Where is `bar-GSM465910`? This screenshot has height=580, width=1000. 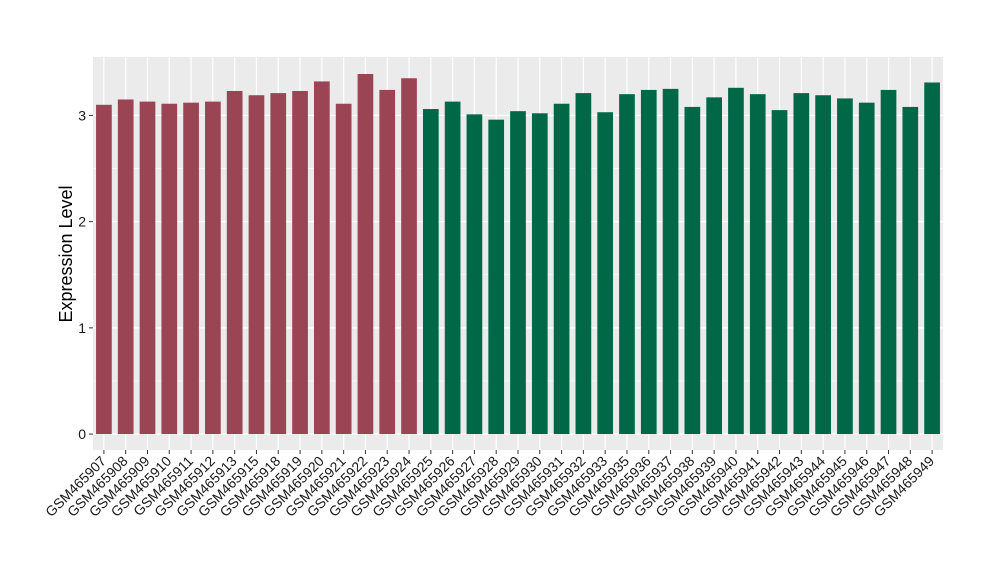
bar-GSM465910 is located at coordinates (169, 269).